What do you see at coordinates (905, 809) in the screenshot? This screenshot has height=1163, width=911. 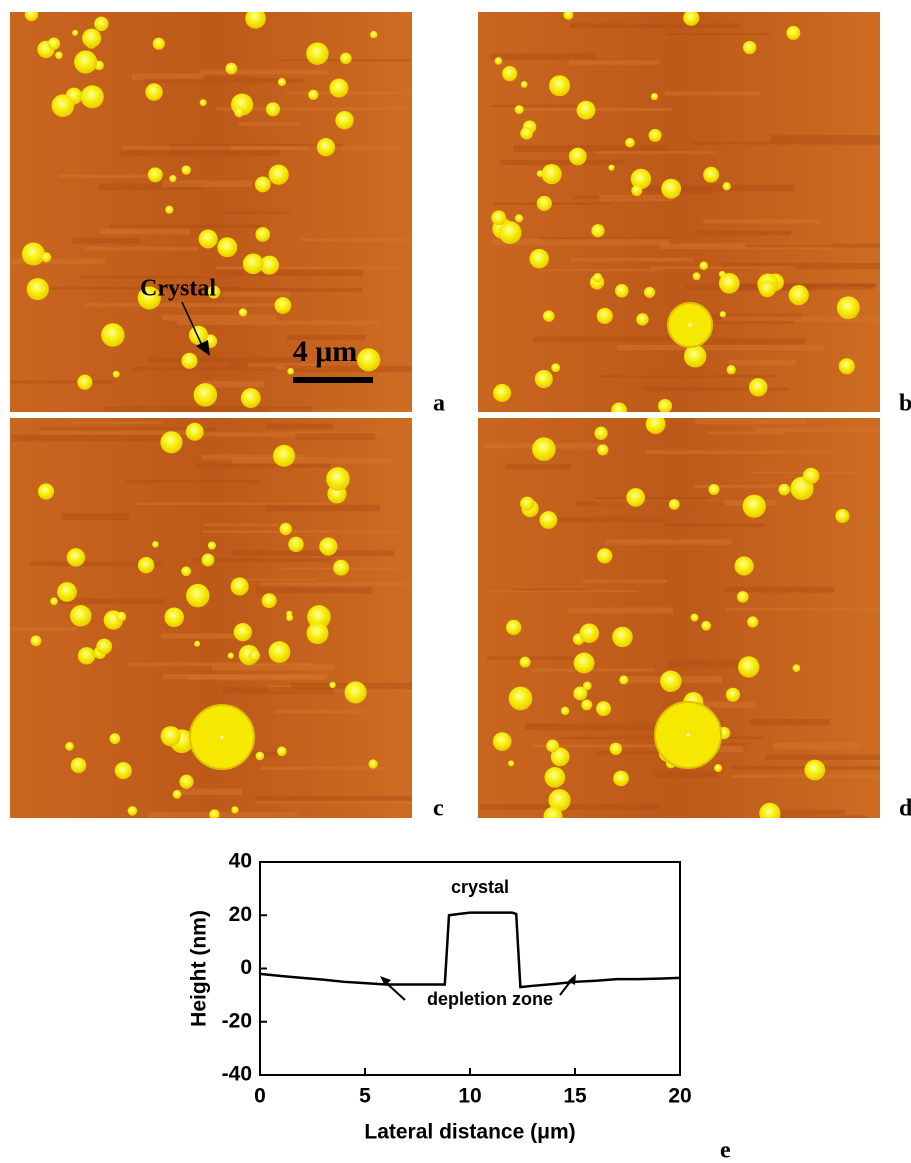 I see `panel-label: d` at bounding box center [905, 809].